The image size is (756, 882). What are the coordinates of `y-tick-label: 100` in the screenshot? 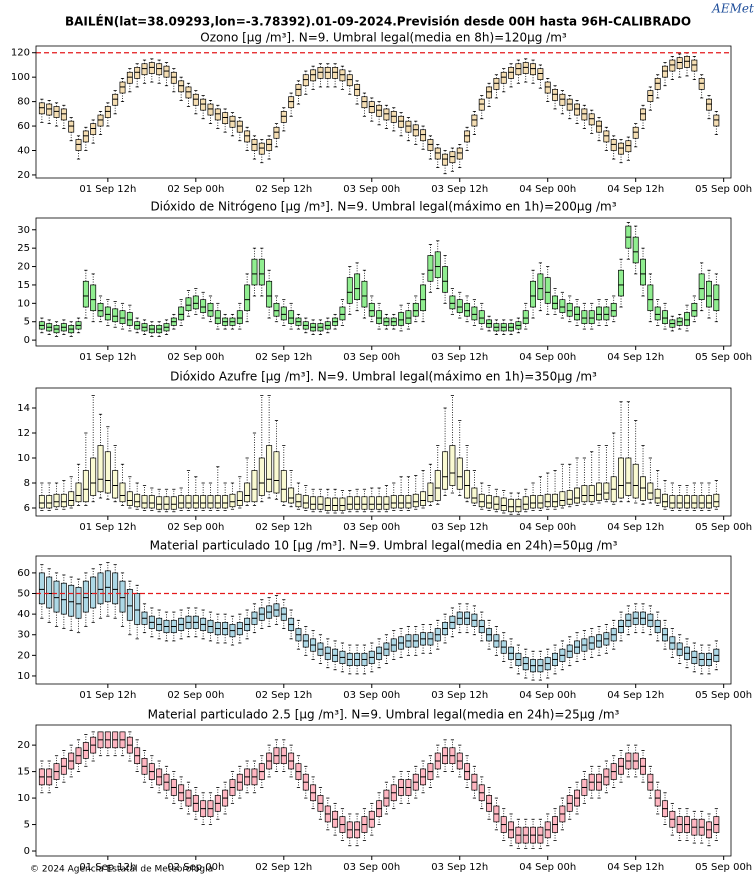 It's located at (20, 77).